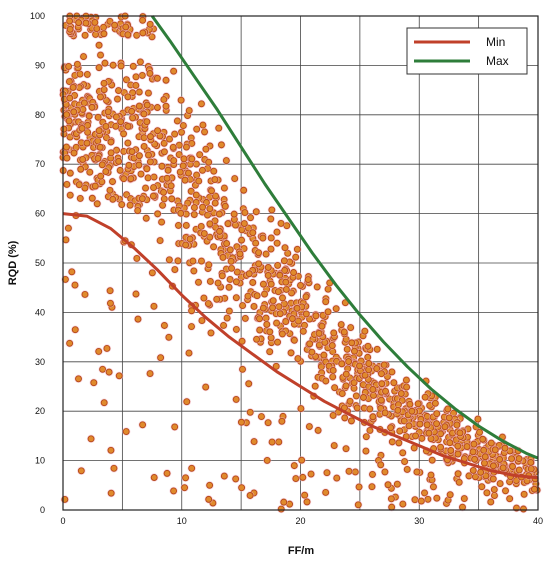  I want to click on x-tick-label: 30, so click(419, 521).